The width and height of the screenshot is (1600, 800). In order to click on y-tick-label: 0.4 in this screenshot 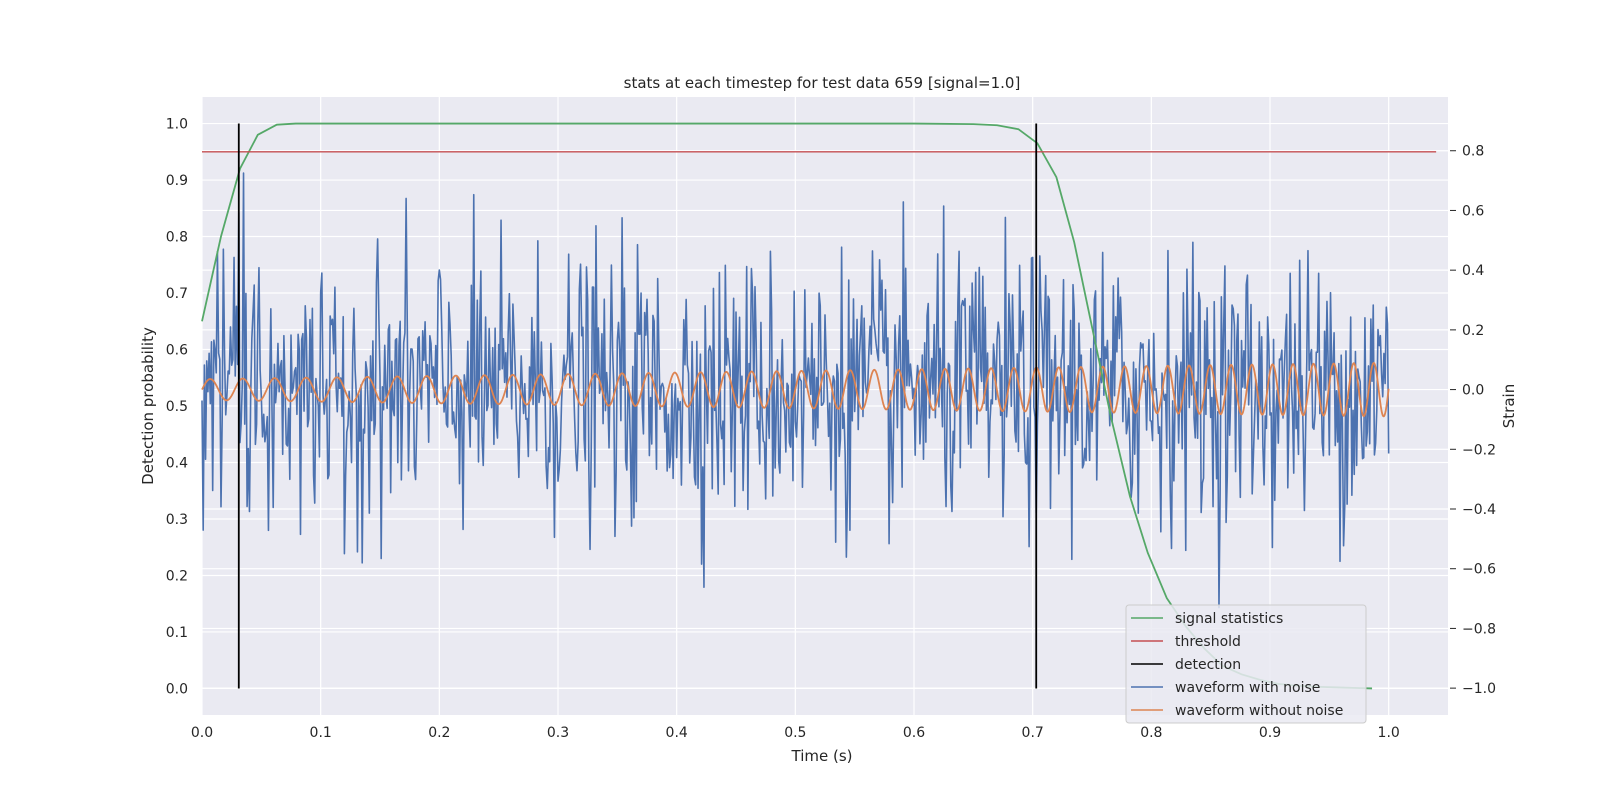, I will do `click(177, 463)`.